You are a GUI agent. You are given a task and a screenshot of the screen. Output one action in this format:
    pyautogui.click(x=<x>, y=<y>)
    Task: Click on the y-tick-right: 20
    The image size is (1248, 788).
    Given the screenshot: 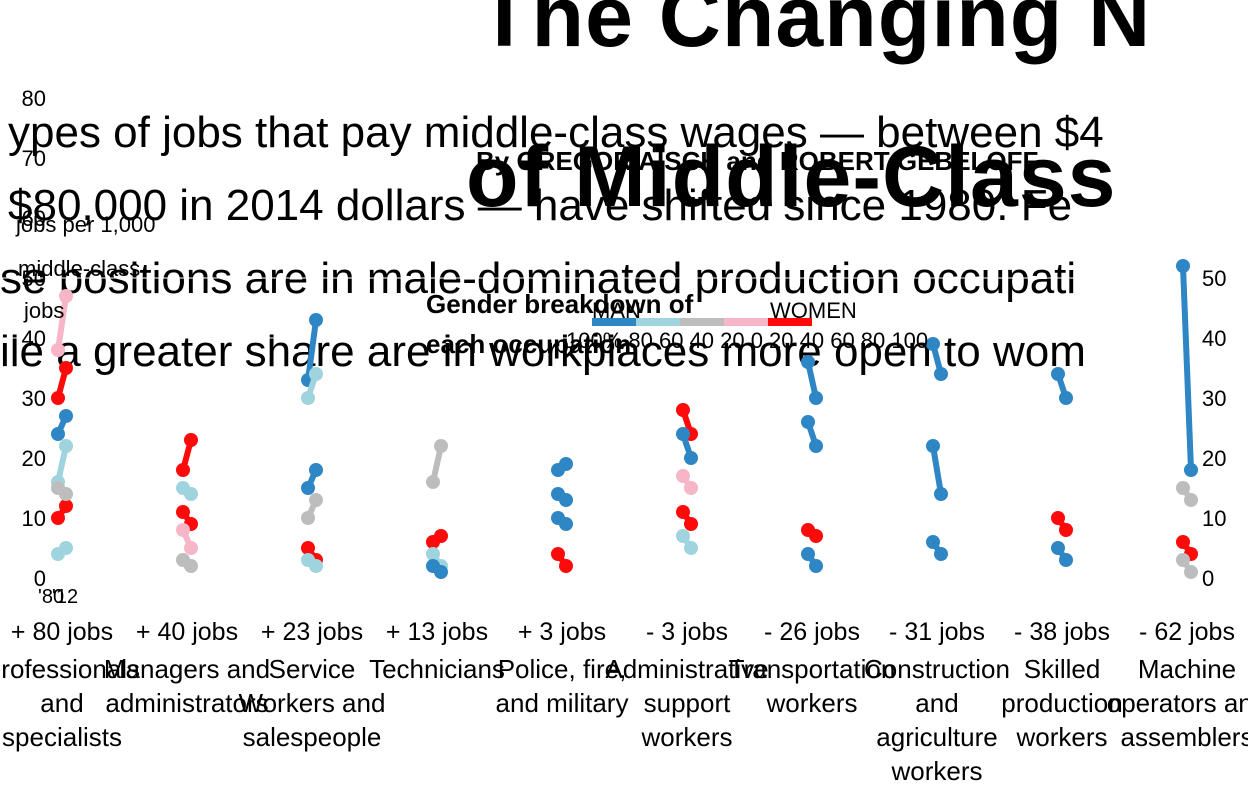 What is the action you would take?
    pyautogui.click(x=1214, y=458)
    